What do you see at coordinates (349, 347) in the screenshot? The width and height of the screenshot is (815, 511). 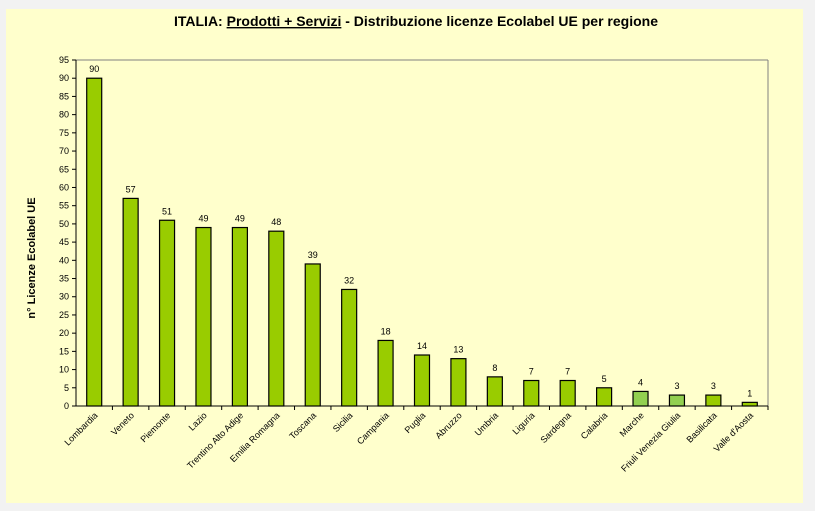 I see `bar-sicilia` at bounding box center [349, 347].